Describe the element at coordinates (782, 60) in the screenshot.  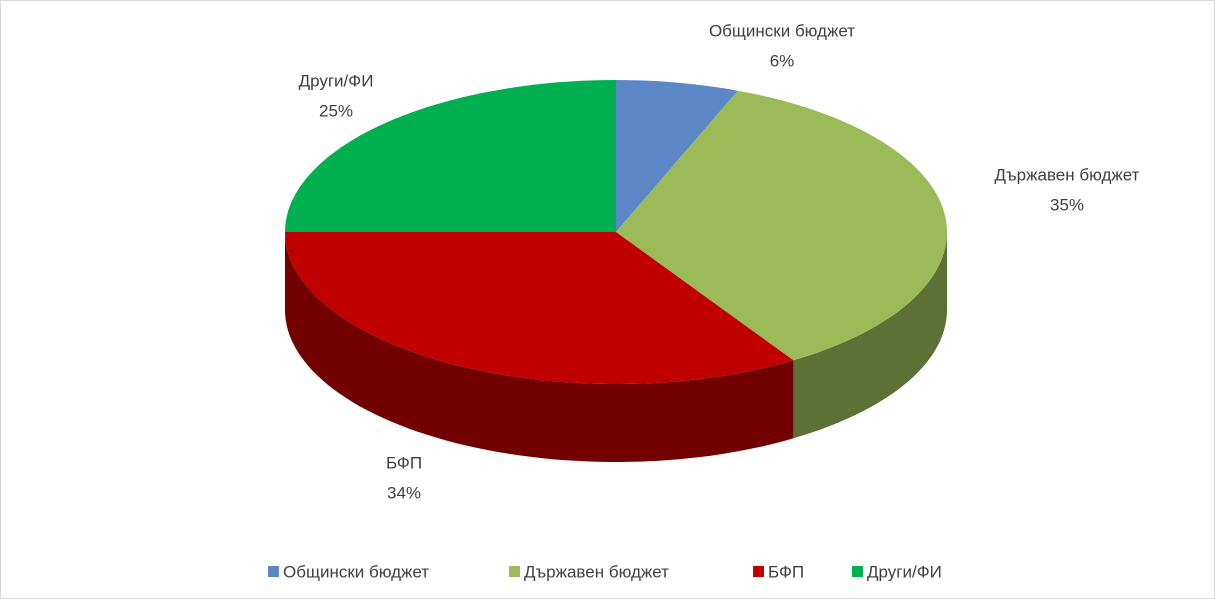
I see `data-label-value: 6%` at that location.